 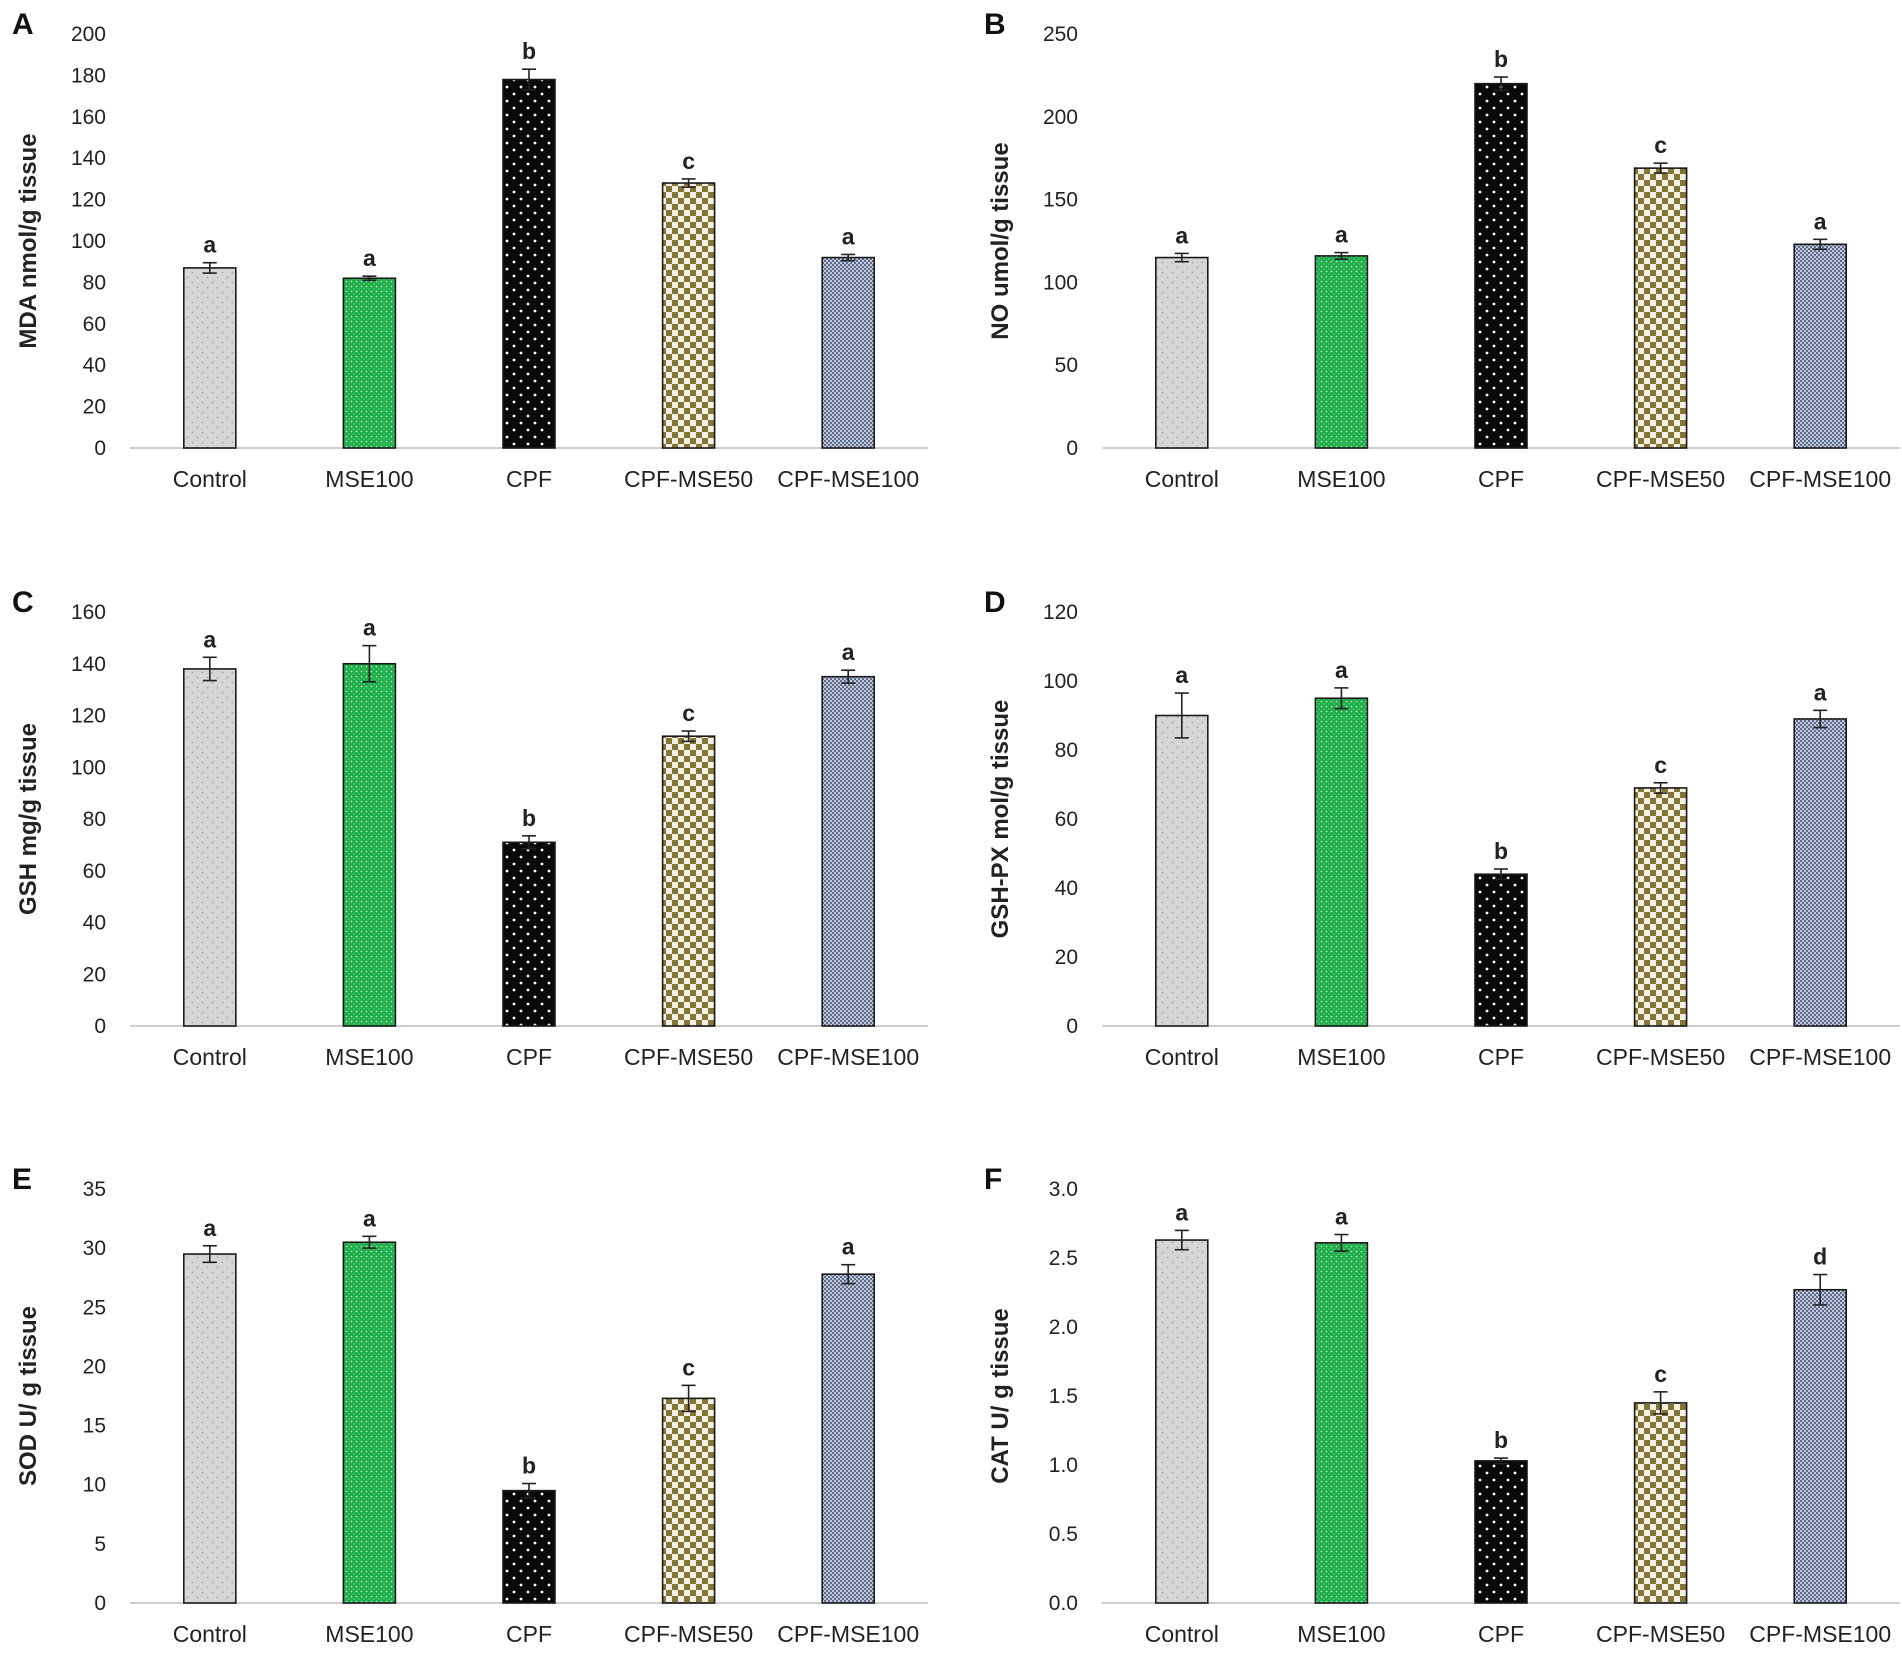 I want to click on y-tick-label: 0.0, so click(x=1063, y=1603).